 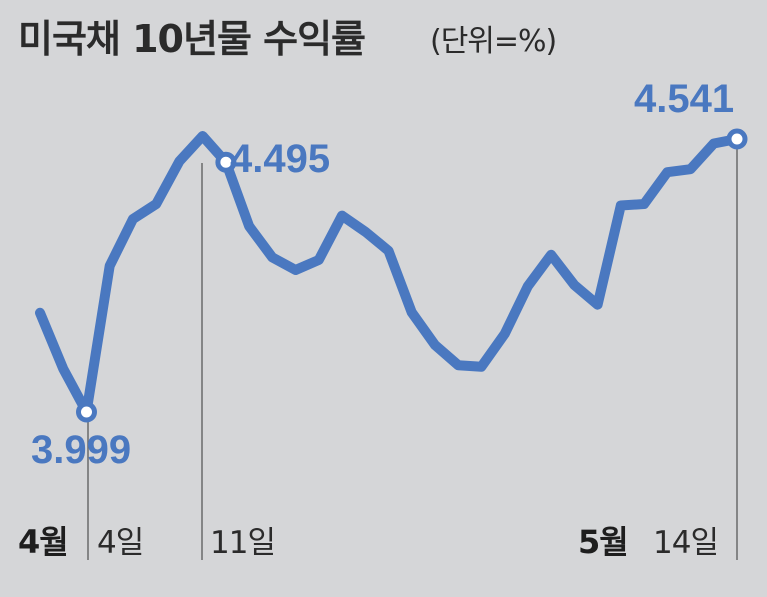 I want to click on data-label-low: 3.999, so click(x=81, y=450).